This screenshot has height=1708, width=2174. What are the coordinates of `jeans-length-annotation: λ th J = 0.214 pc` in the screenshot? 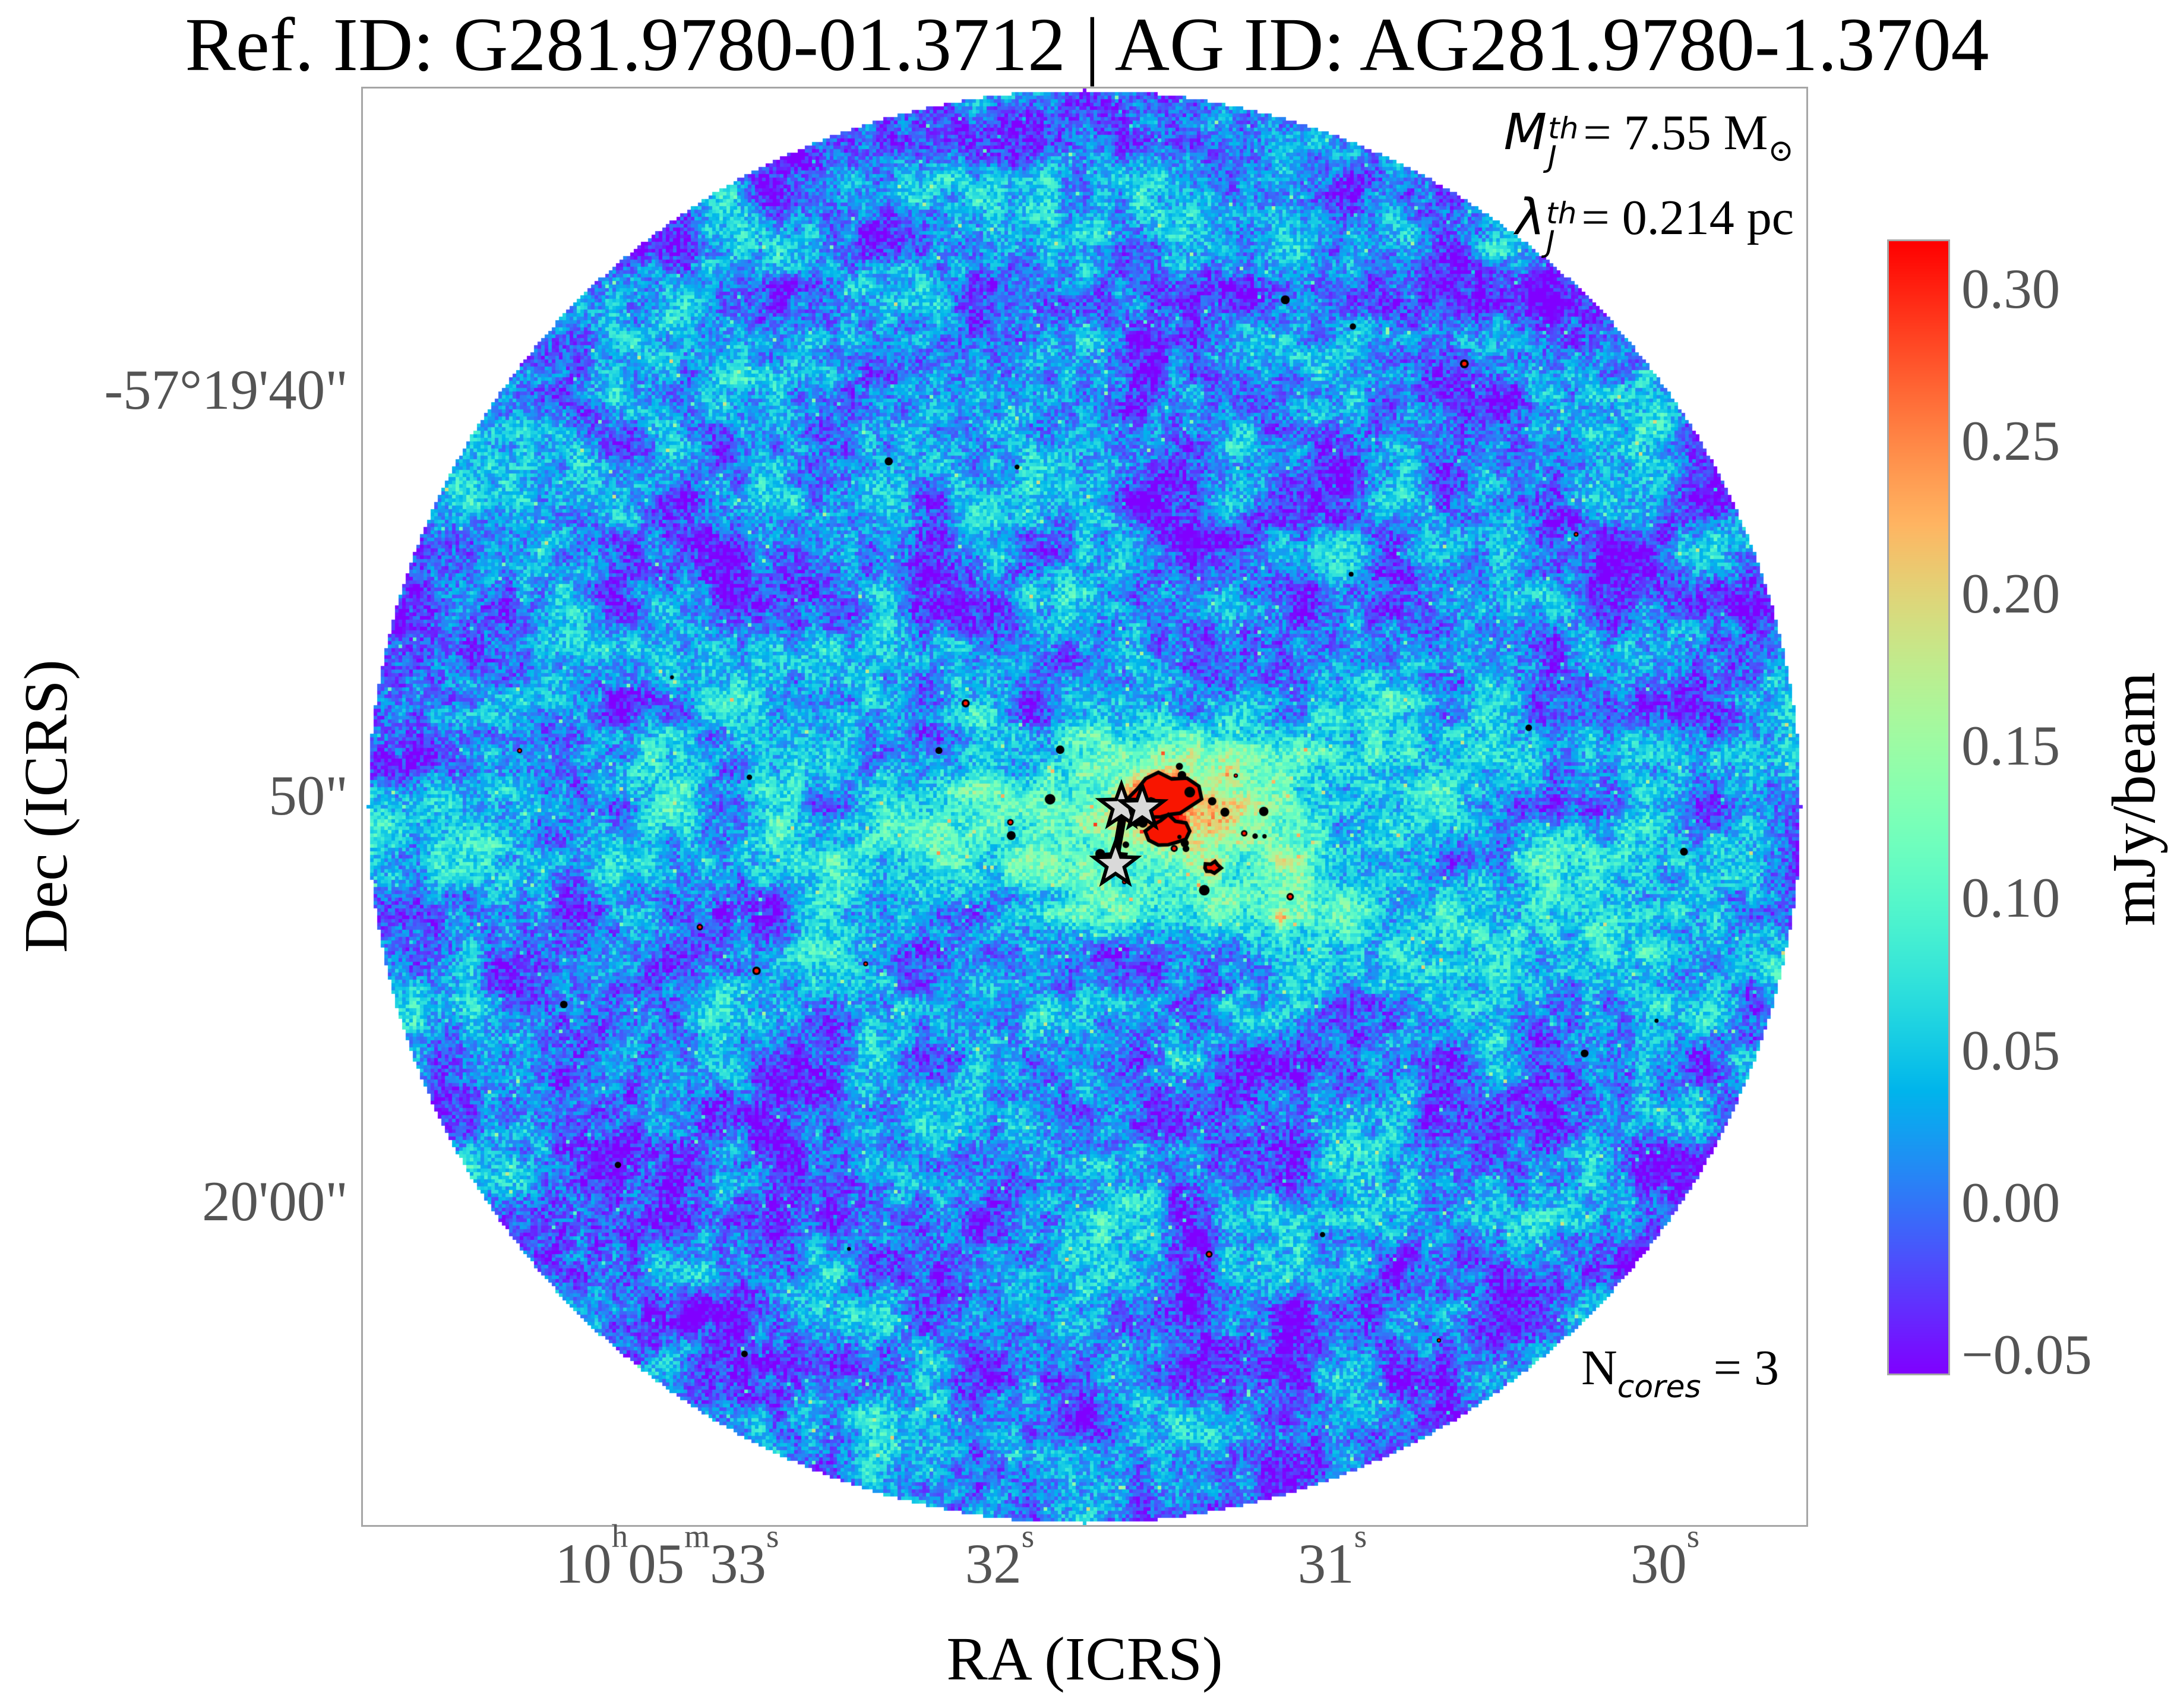 It's located at (1649, 222).